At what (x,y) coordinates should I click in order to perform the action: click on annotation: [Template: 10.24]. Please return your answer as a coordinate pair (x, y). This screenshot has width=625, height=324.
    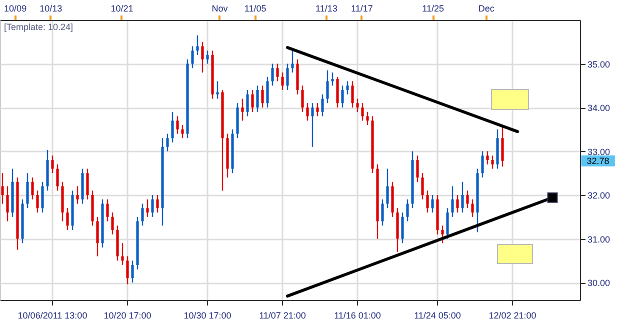
    Looking at the image, I should click on (39, 27).